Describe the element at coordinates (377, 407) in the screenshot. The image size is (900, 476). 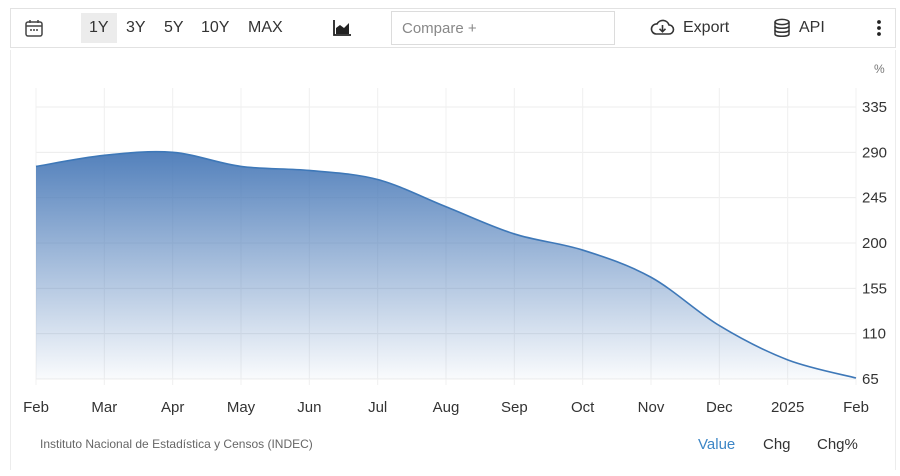
I see `x-tick-label: Jul` at that location.